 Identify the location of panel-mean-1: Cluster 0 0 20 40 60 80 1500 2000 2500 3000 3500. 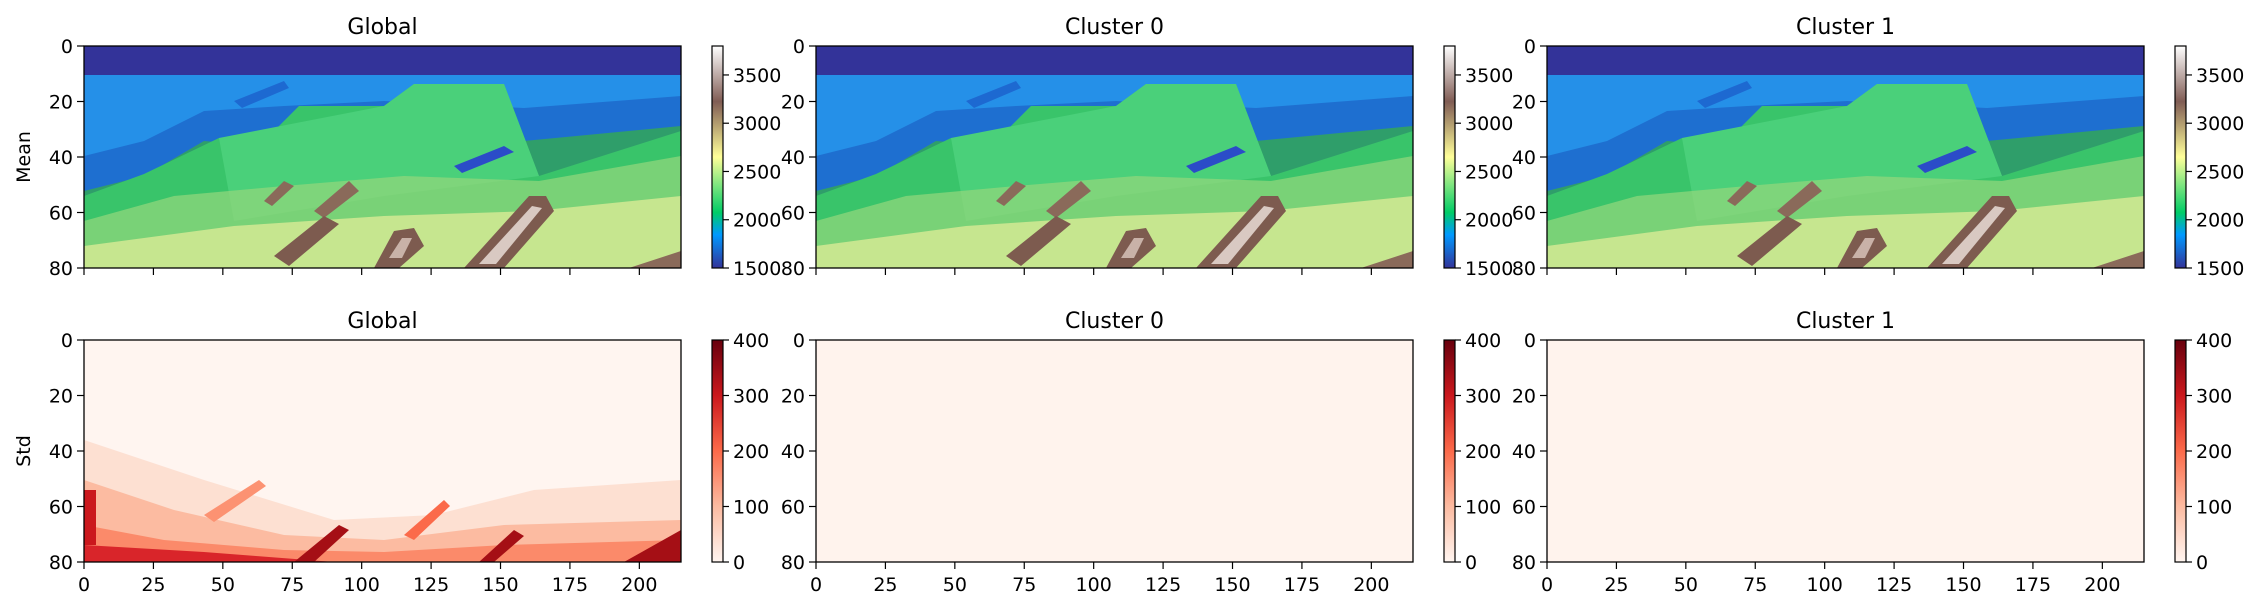
(1147, 147).